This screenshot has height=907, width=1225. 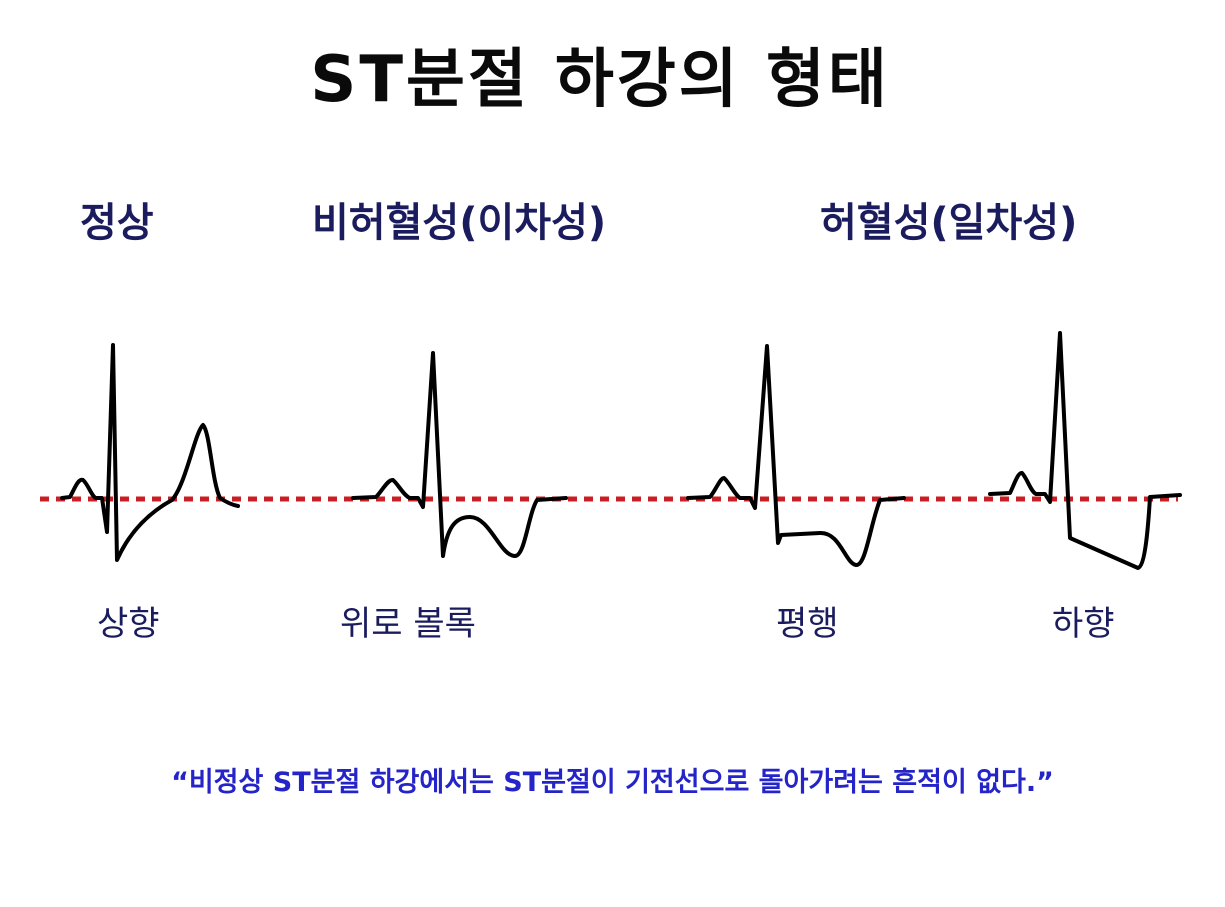 I want to click on page-title: ST분절 하강의 형태, so click(x=600, y=80).